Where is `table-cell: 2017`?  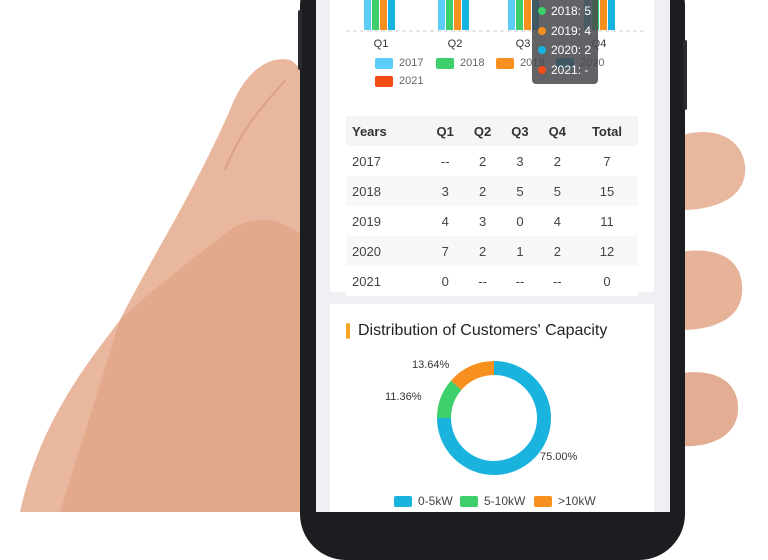
table-cell: 2017 is located at coordinates (386, 161).